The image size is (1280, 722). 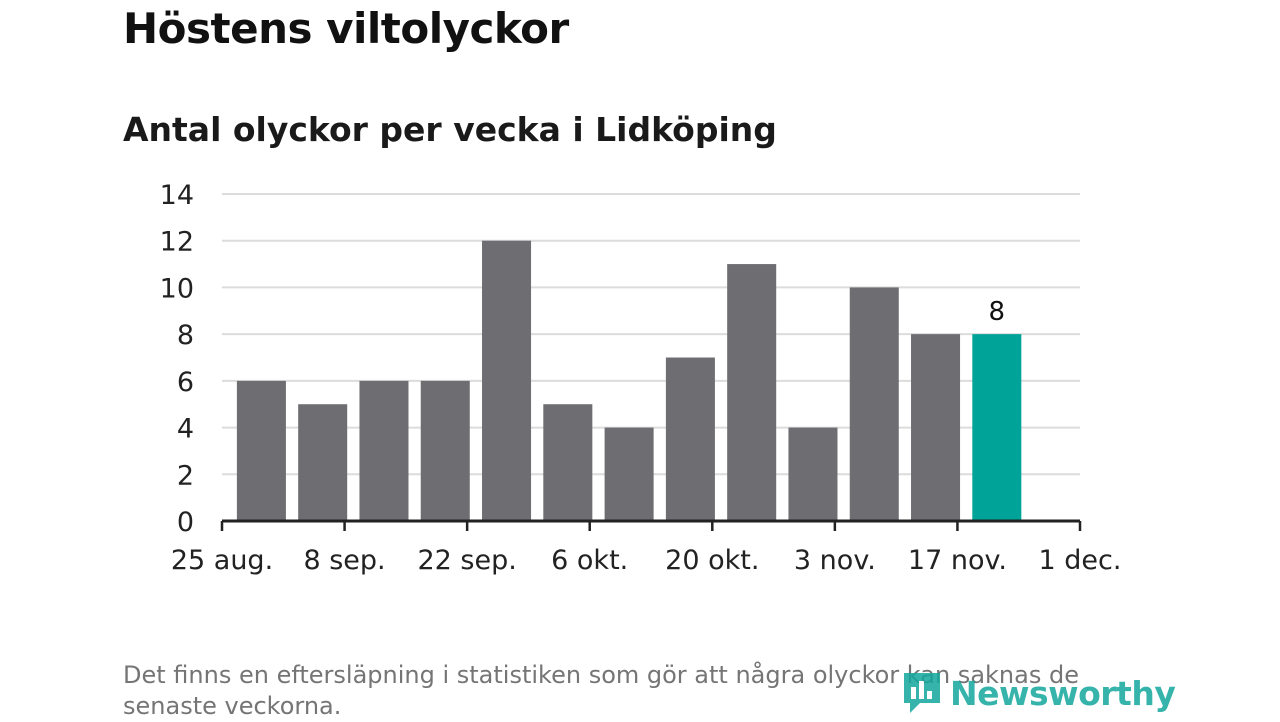 I want to click on data-labels: 8, so click(x=997, y=312).